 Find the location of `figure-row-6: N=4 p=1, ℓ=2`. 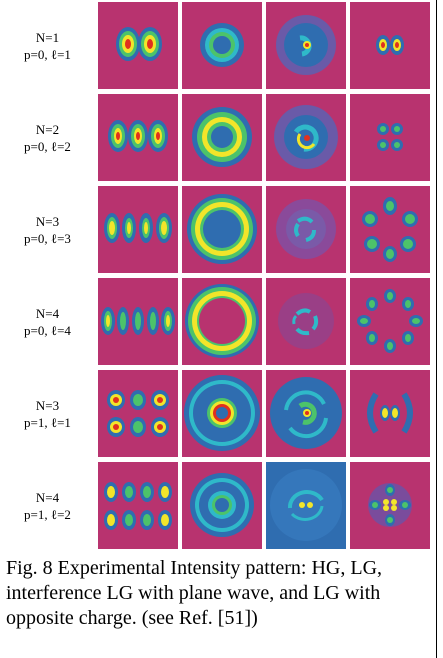

figure-row-6: N=4 p=1, ℓ=2 is located at coordinates (218, 505).